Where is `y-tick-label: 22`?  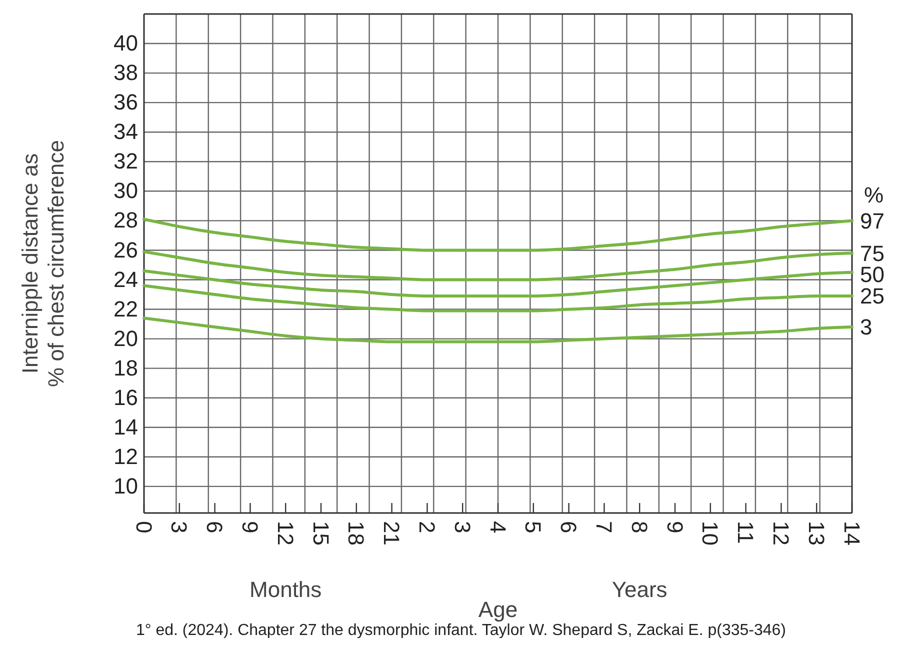
y-tick-label: 22 is located at coordinates (126, 309).